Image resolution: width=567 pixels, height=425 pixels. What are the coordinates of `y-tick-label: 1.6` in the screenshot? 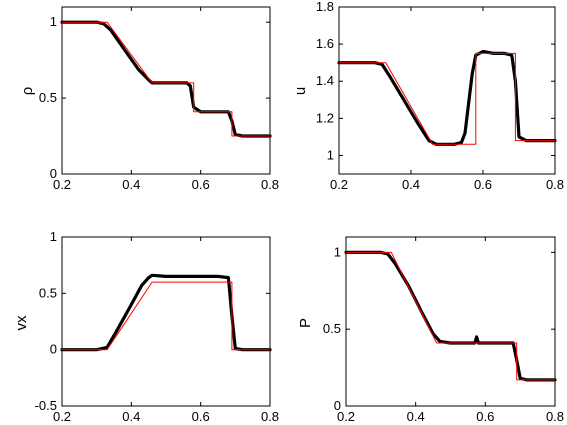 It's located at (325, 43).